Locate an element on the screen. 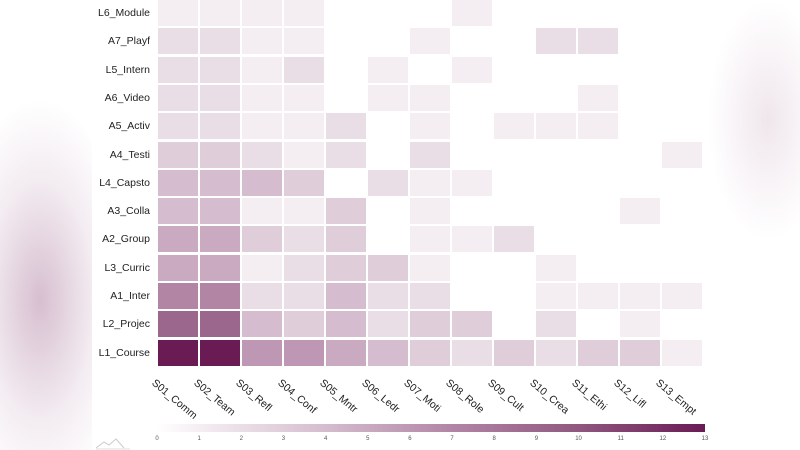 This screenshot has width=800, height=450. colorbar-tick-label: 13 is located at coordinates (705, 439).